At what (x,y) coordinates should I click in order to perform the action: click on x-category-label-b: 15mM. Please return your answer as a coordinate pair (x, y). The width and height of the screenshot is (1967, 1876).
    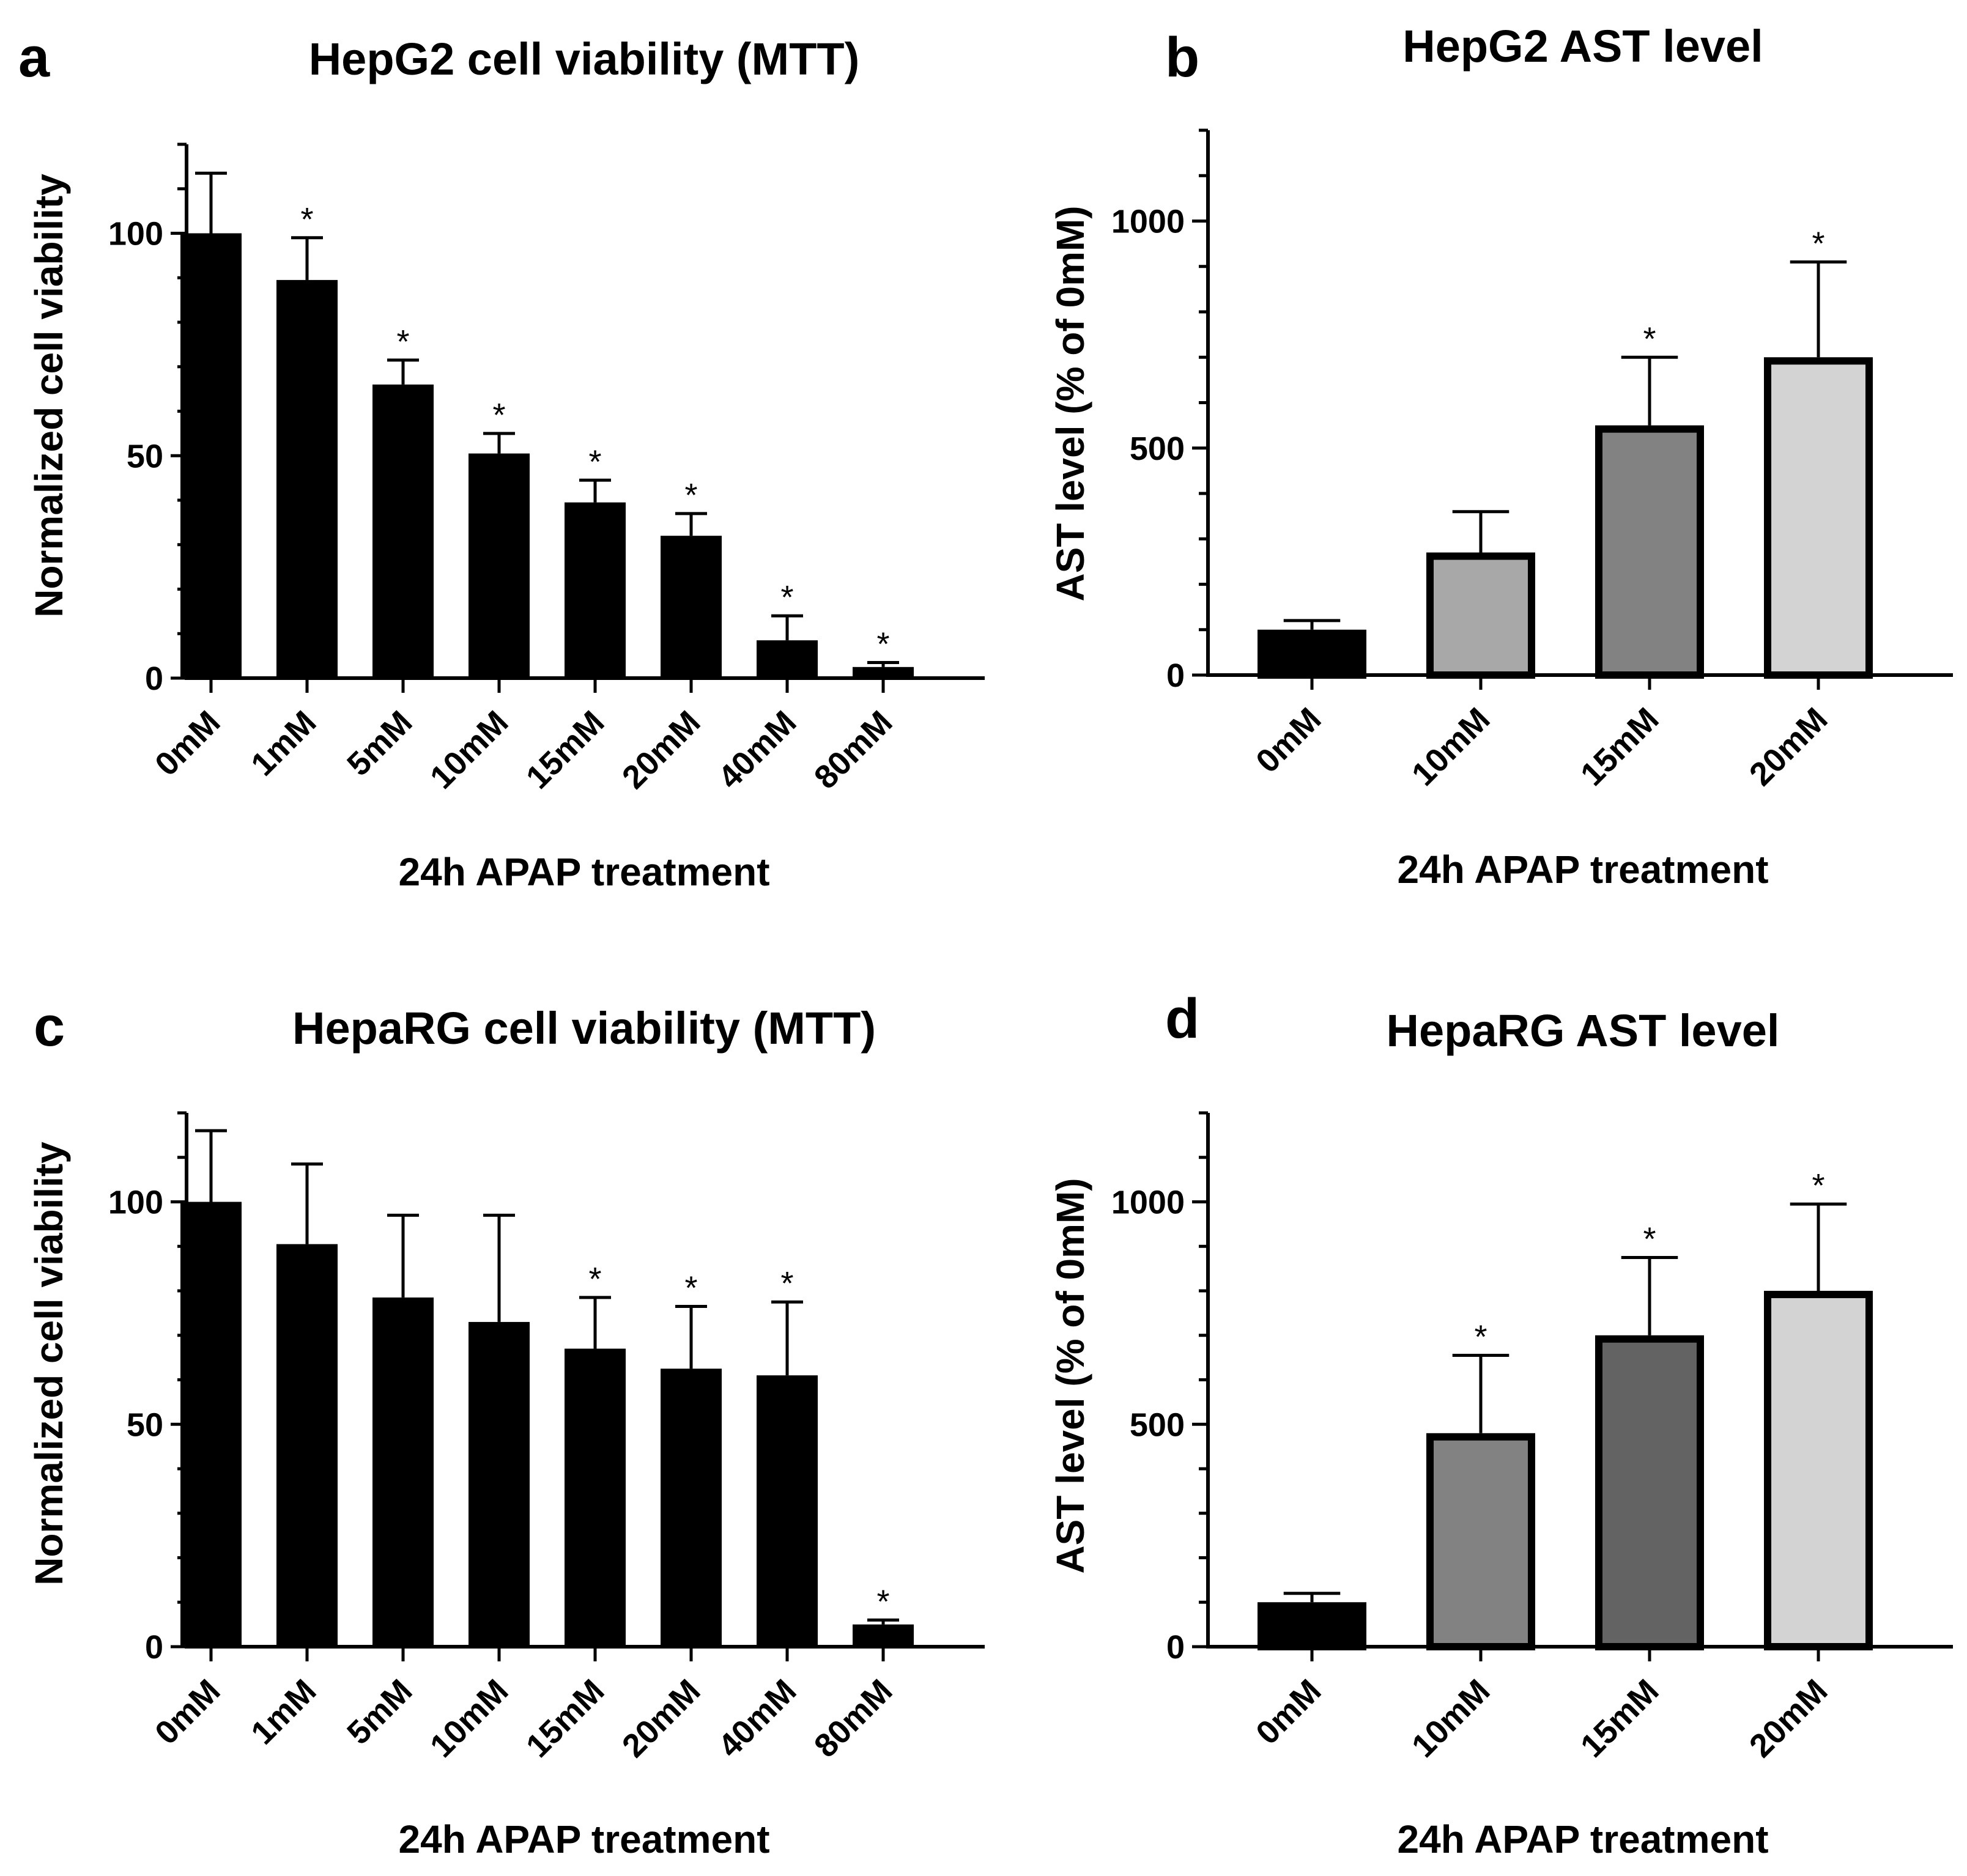
    Looking at the image, I should click on (1620, 747).